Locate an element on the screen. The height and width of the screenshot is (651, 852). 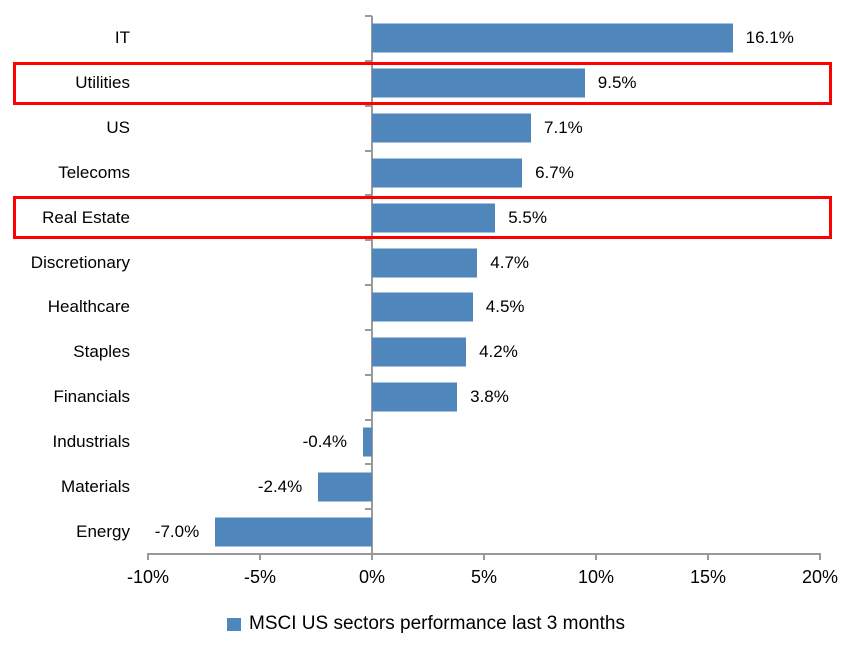
value-label: 4.5% is located at coordinates (505, 307).